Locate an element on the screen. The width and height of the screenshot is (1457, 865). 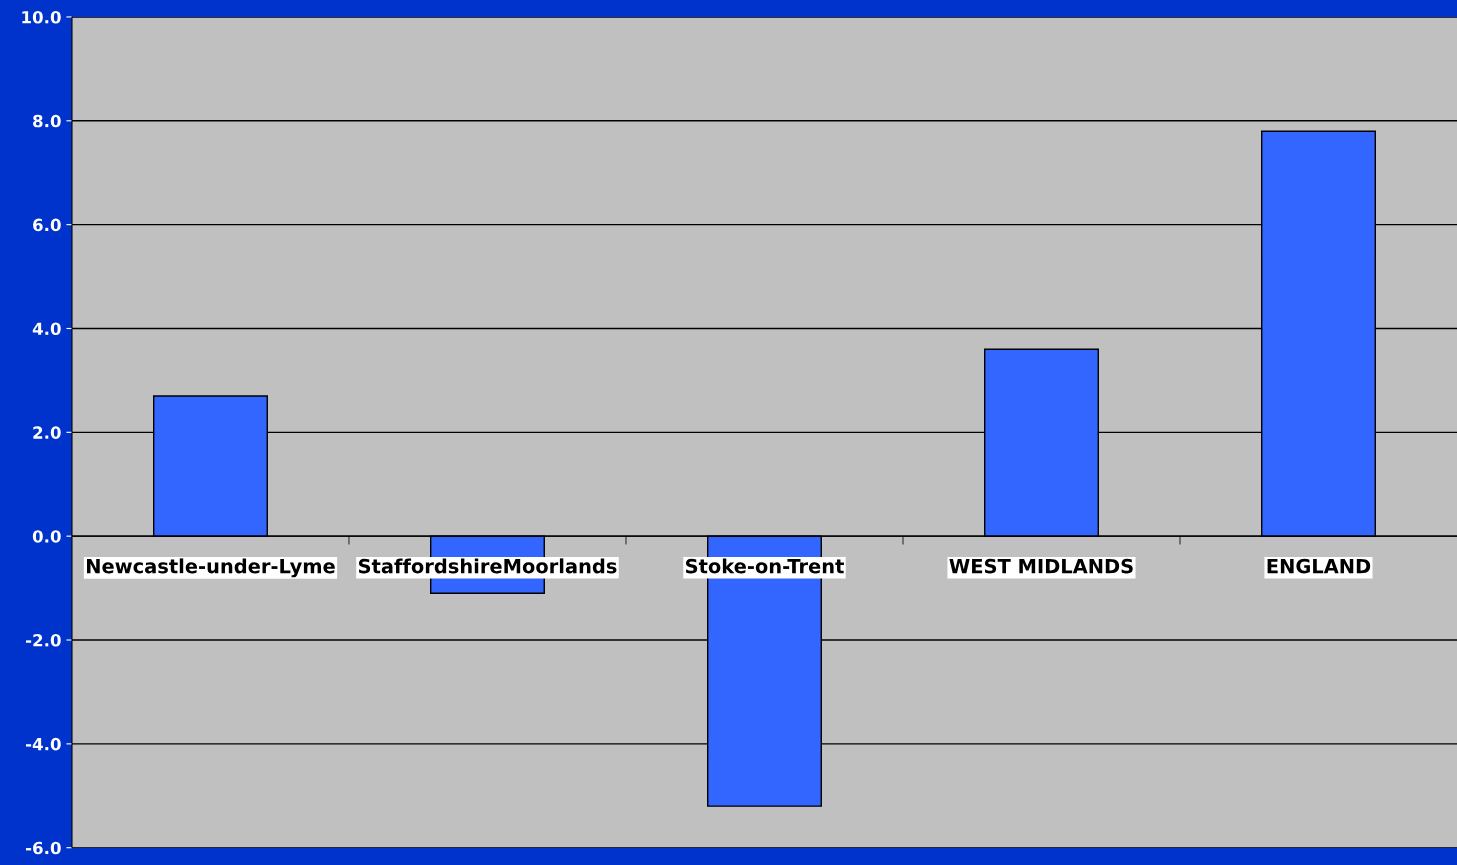
y-tick-label: 0.0 is located at coordinates (46, 536).